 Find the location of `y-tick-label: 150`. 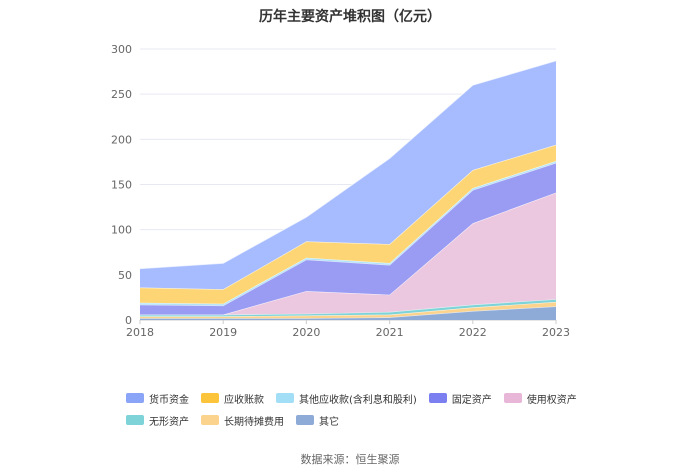

y-tick-label: 150 is located at coordinates (121, 185).